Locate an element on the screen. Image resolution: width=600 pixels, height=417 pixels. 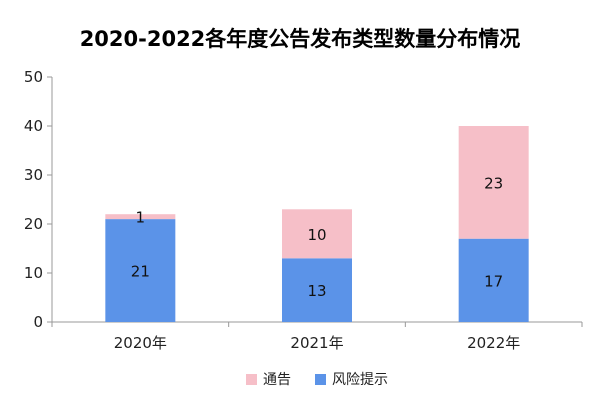
data-label: 21 is located at coordinates (140, 272).